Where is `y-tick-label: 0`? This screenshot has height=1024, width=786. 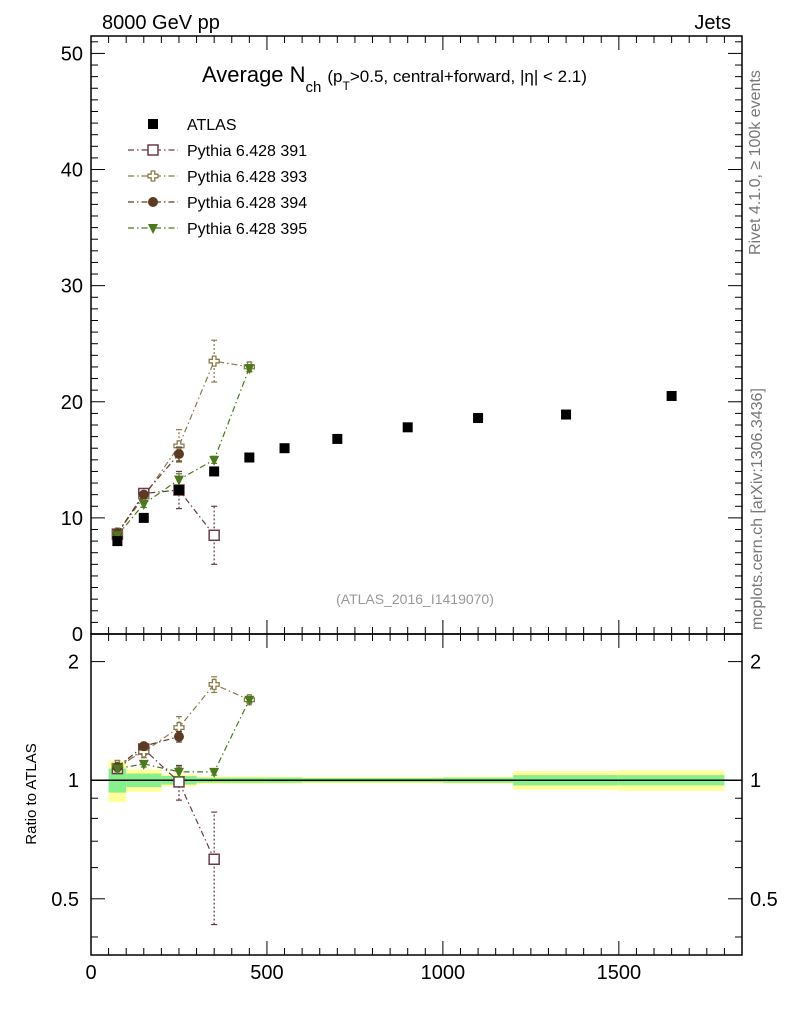 y-tick-label: 0 is located at coordinates (77, 635).